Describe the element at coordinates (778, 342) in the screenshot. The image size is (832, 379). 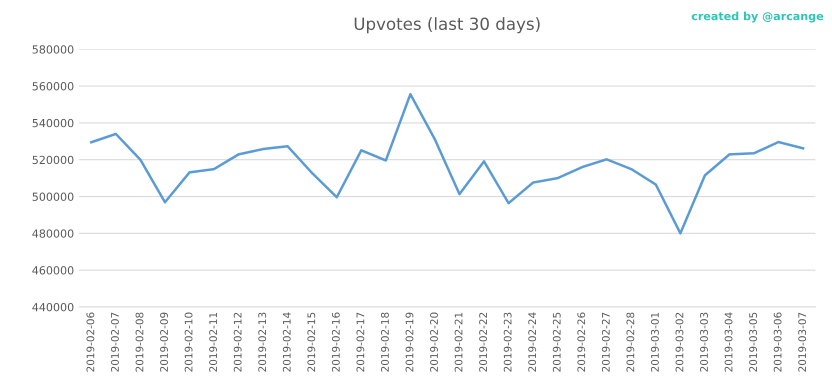
I see `x-tick-label: 2019-03-06` at that location.